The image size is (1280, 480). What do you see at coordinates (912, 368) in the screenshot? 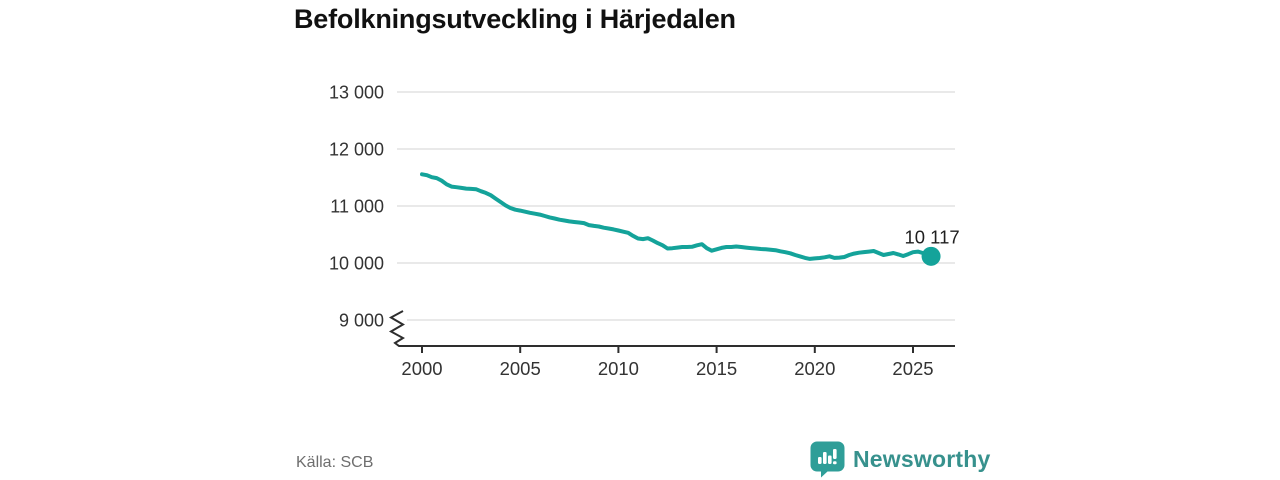
I see `x-axis-tick-label: 2025` at bounding box center [912, 368].